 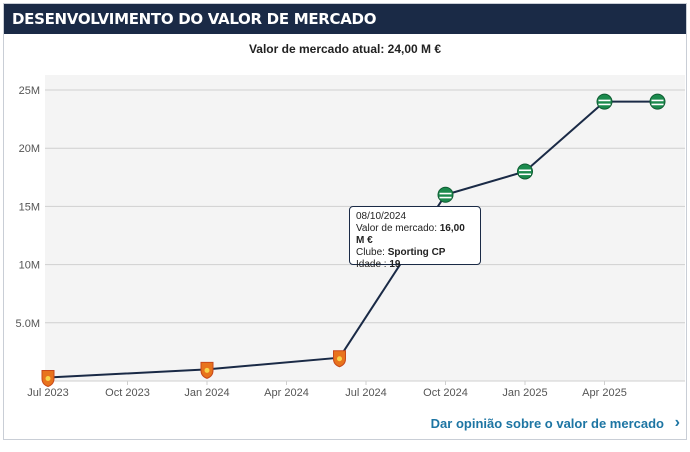 I want to click on tooltip-club-label: Clube:, so click(x=372, y=252).